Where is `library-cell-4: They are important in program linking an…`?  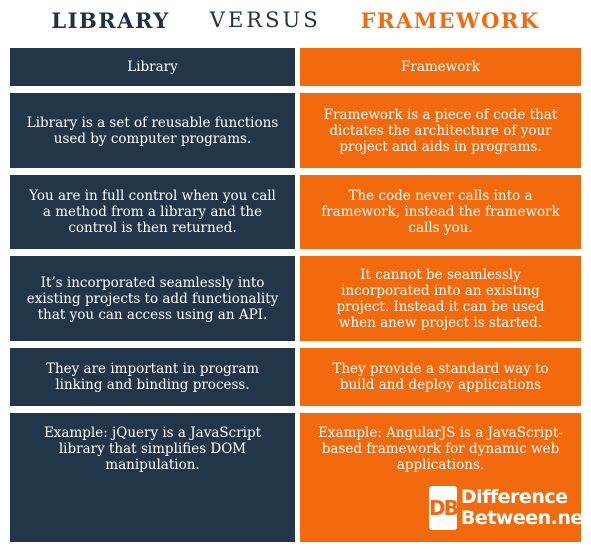 library-cell-4: They are important in program linking an… is located at coordinates (152, 377).